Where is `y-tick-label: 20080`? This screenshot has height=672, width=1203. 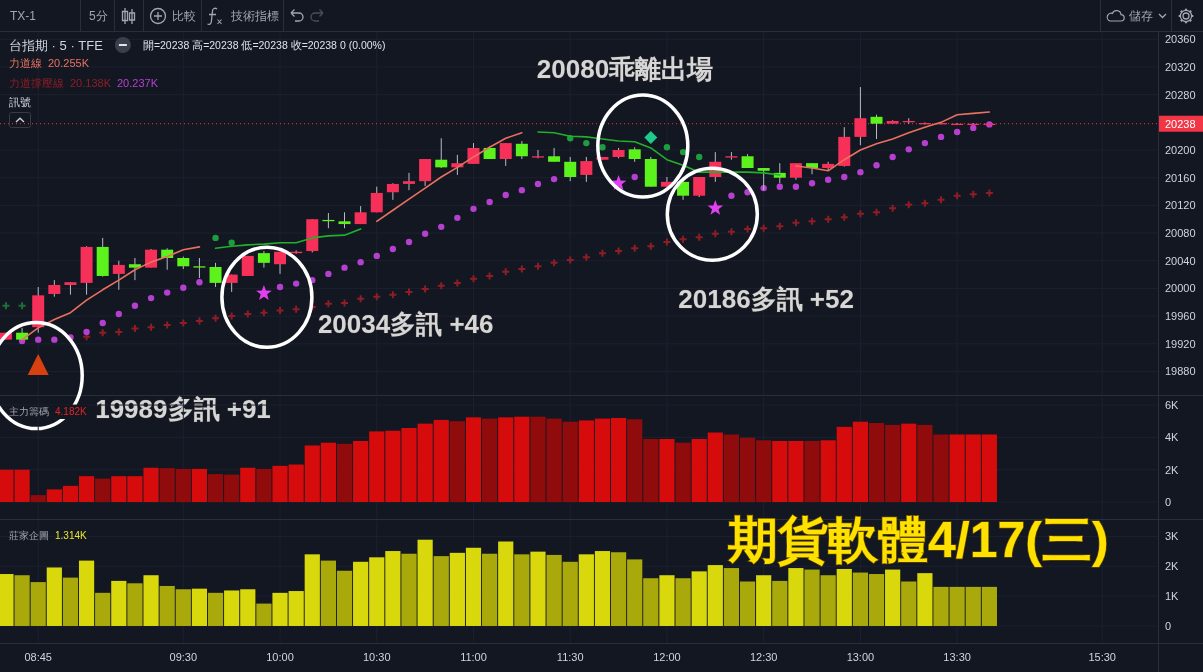
y-tick-label: 20080 is located at coordinates (1180, 233).